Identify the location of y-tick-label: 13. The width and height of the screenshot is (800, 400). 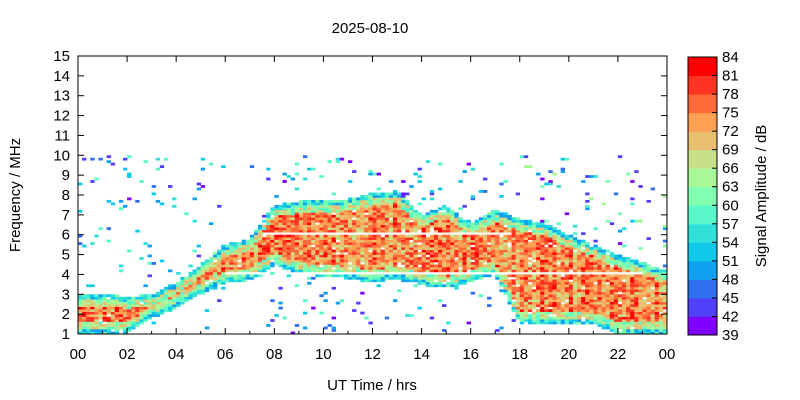
(61, 96).